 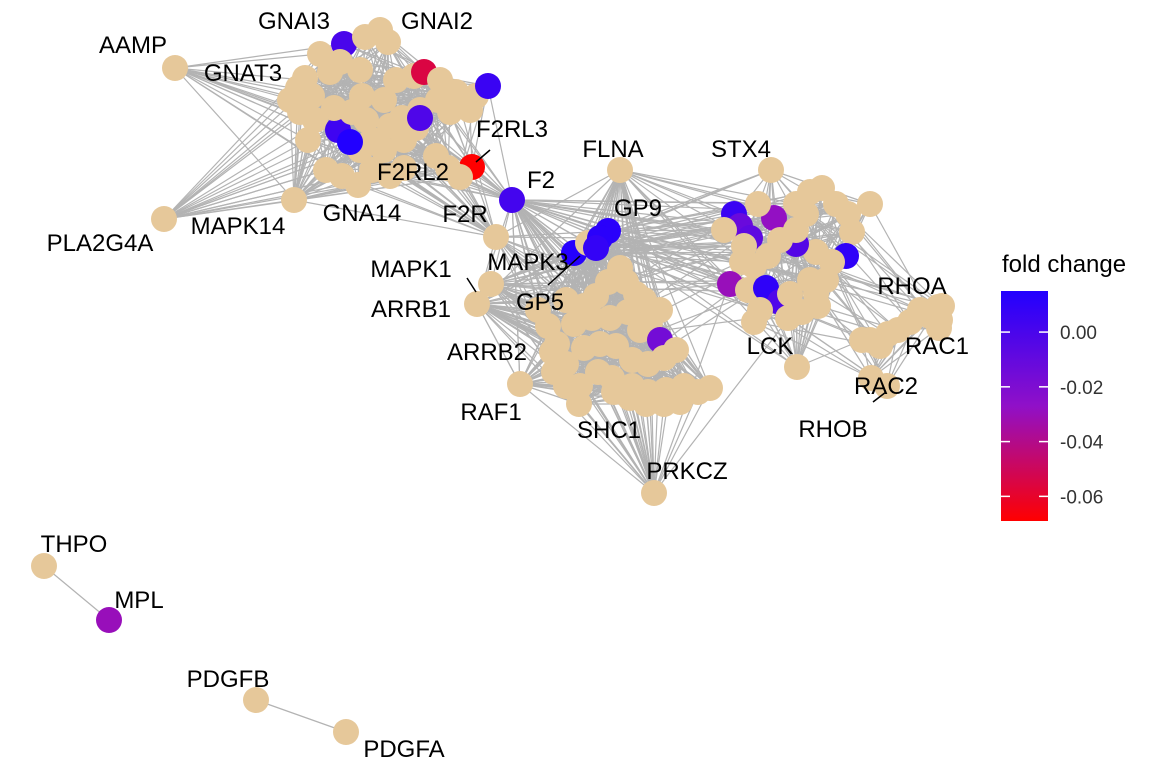 I want to click on legend: fold change 0.00 -0.02 -0.04 -0.06, so click(x=1063, y=386).